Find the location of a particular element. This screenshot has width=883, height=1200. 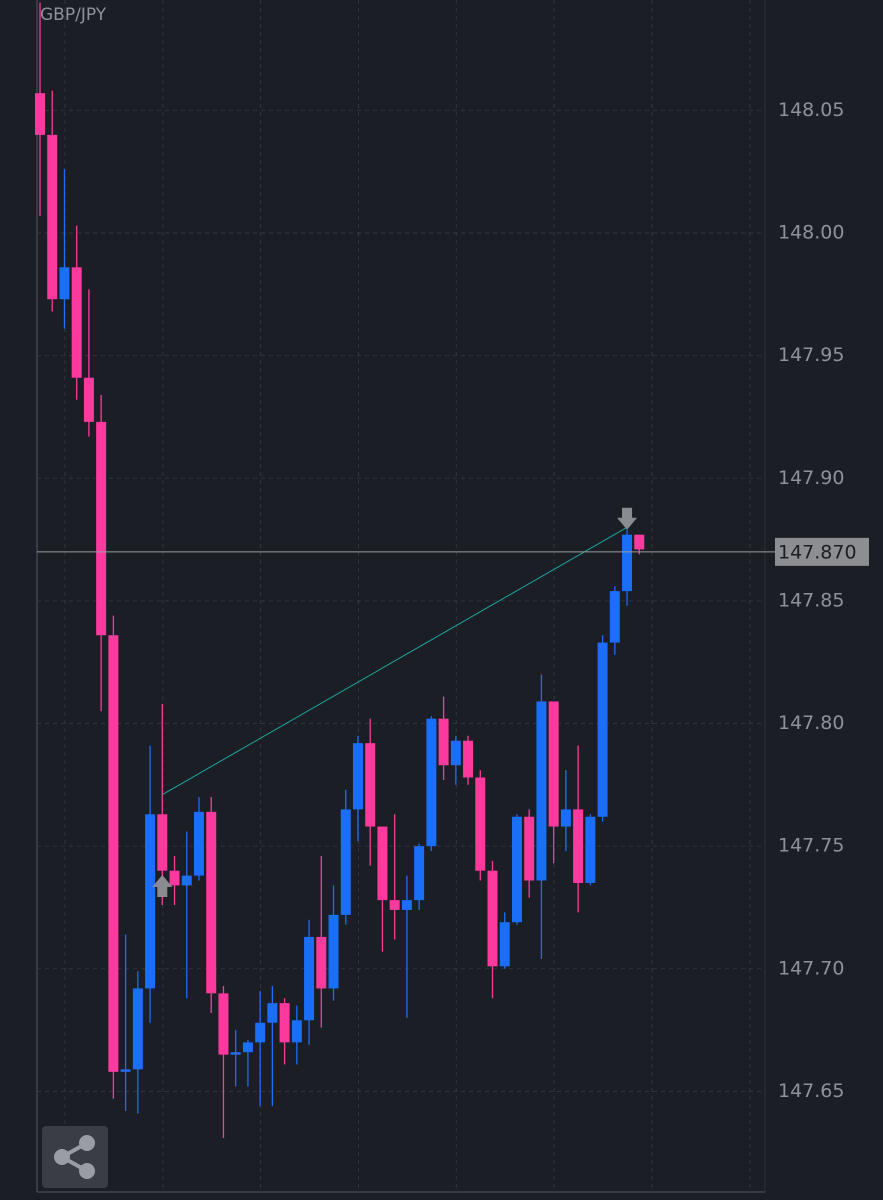

y-tick-label: 147.70 is located at coordinates (811, 968).